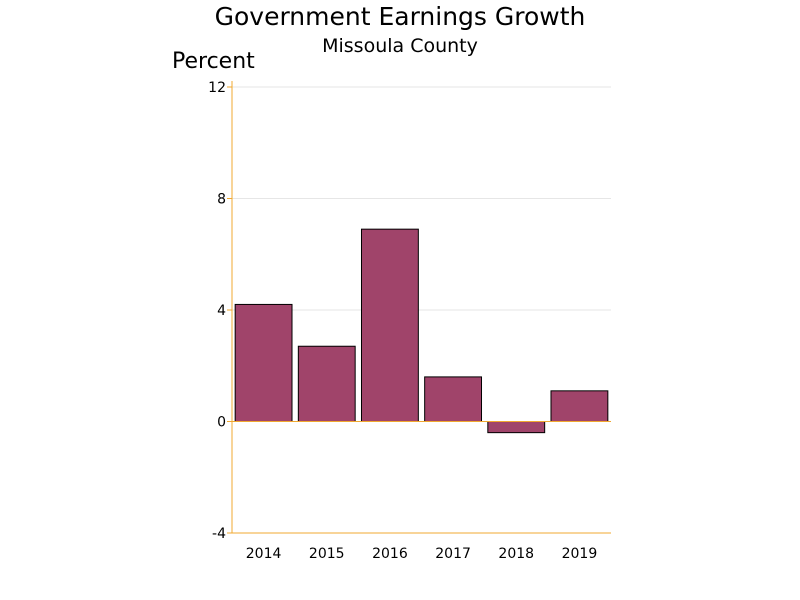  I want to click on x-tick-labels: 2014 2015 2016 2017 2018 2019, so click(421, 554).